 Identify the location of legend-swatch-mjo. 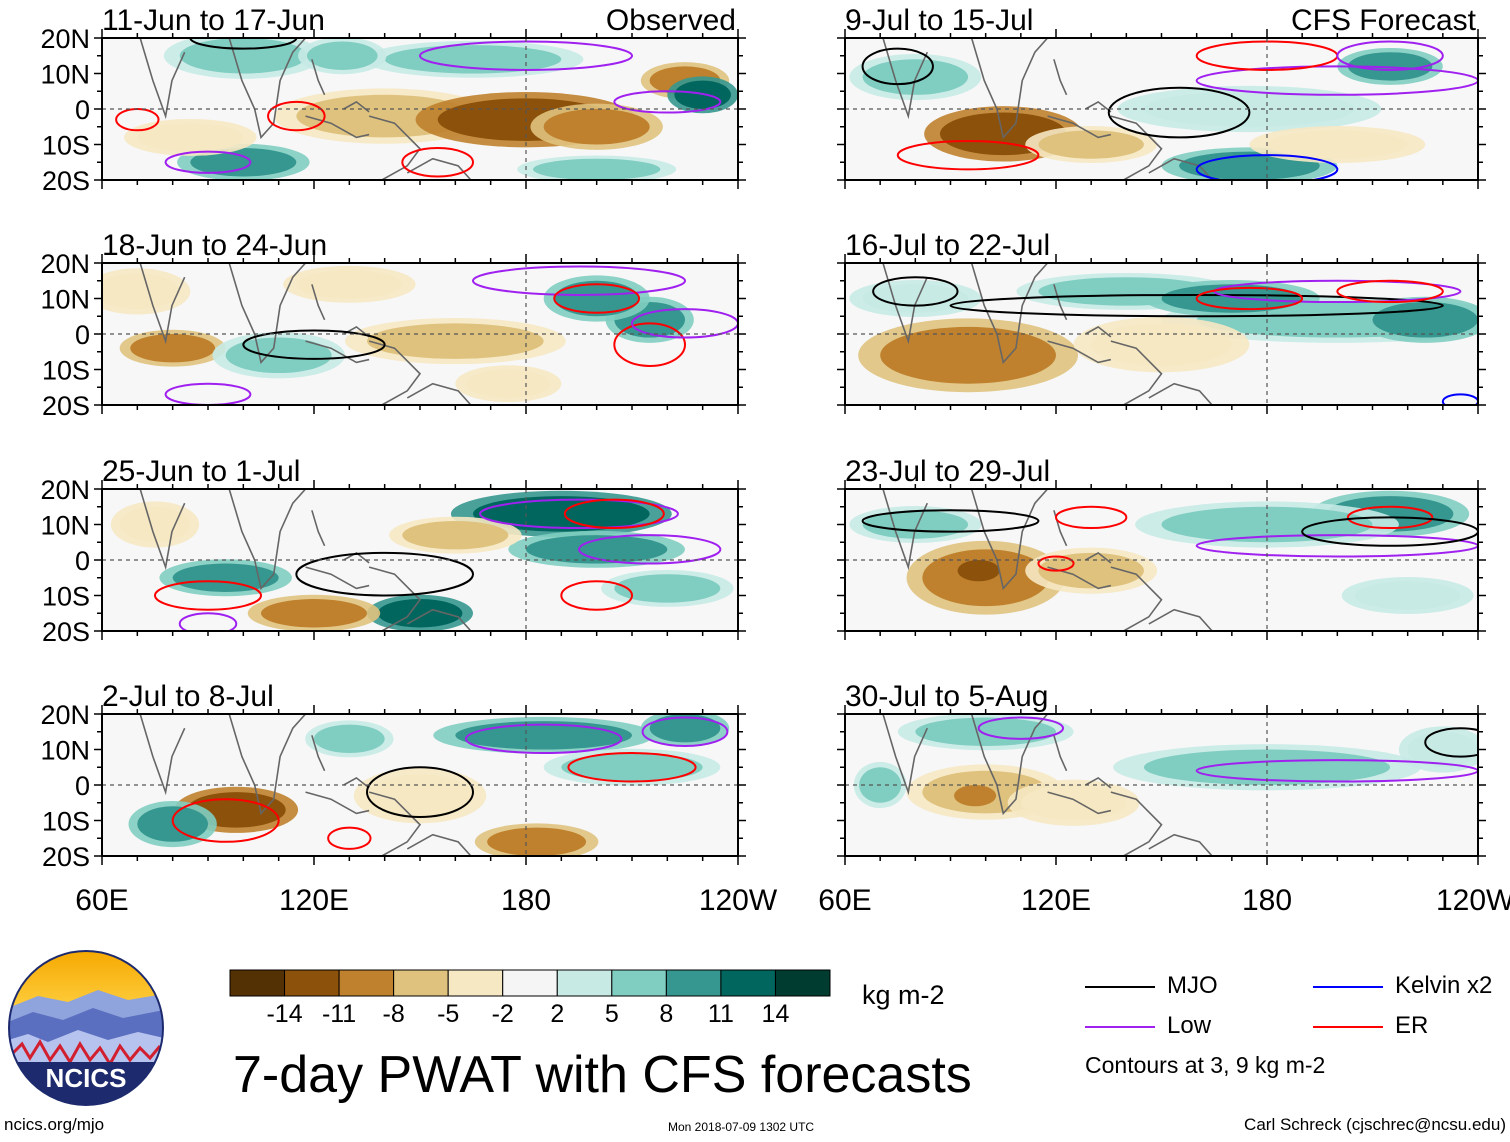
(1120, 986).